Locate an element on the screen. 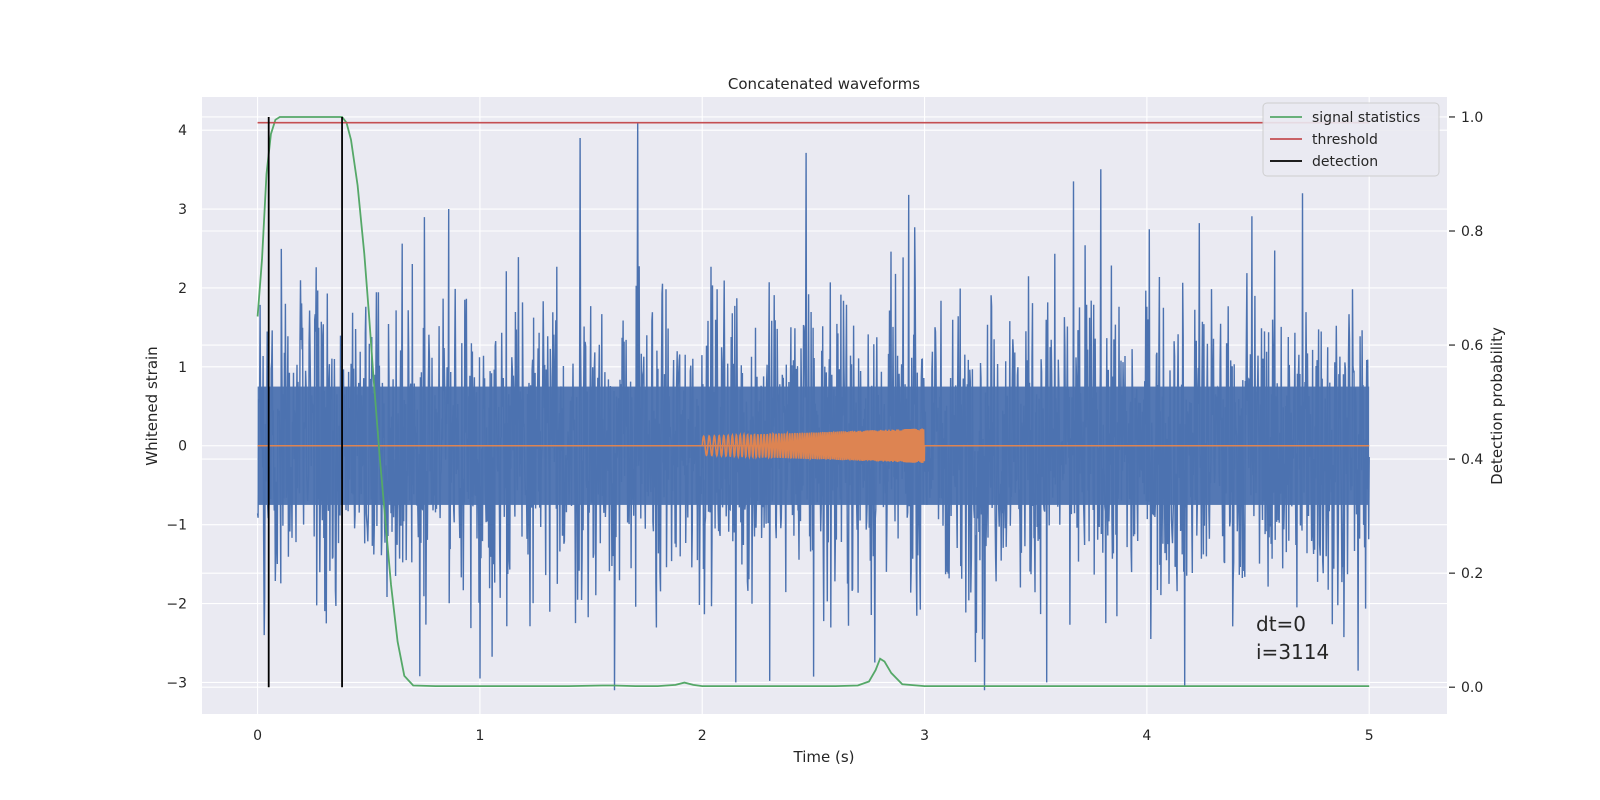 The image size is (1600, 800). y-tick-label-left: −2 is located at coordinates (176, 605).